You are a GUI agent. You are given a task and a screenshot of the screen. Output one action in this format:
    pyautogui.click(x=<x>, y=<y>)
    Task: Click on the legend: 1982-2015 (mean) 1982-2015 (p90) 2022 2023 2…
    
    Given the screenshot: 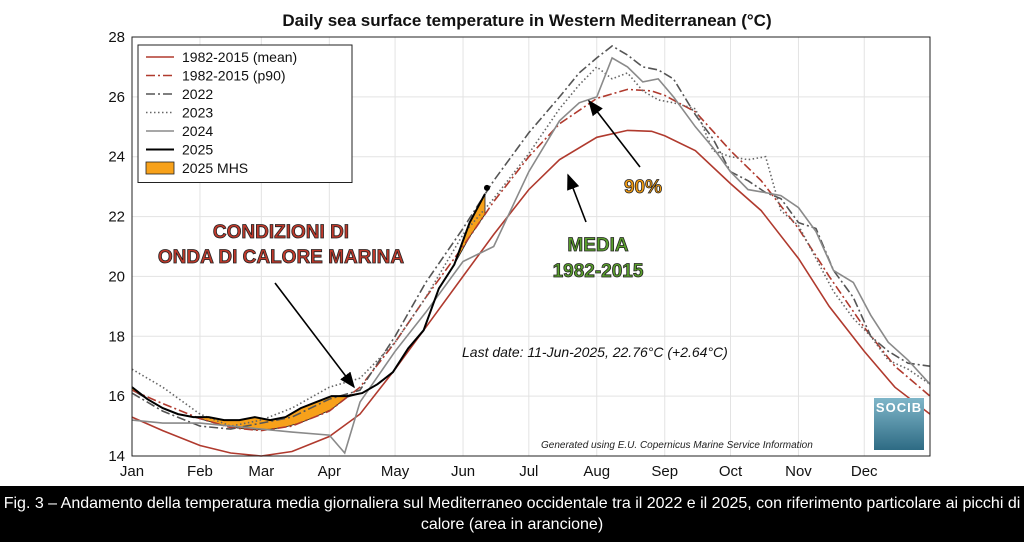 What is the action you would take?
    pyautogui.click(x=245, y=113)
    